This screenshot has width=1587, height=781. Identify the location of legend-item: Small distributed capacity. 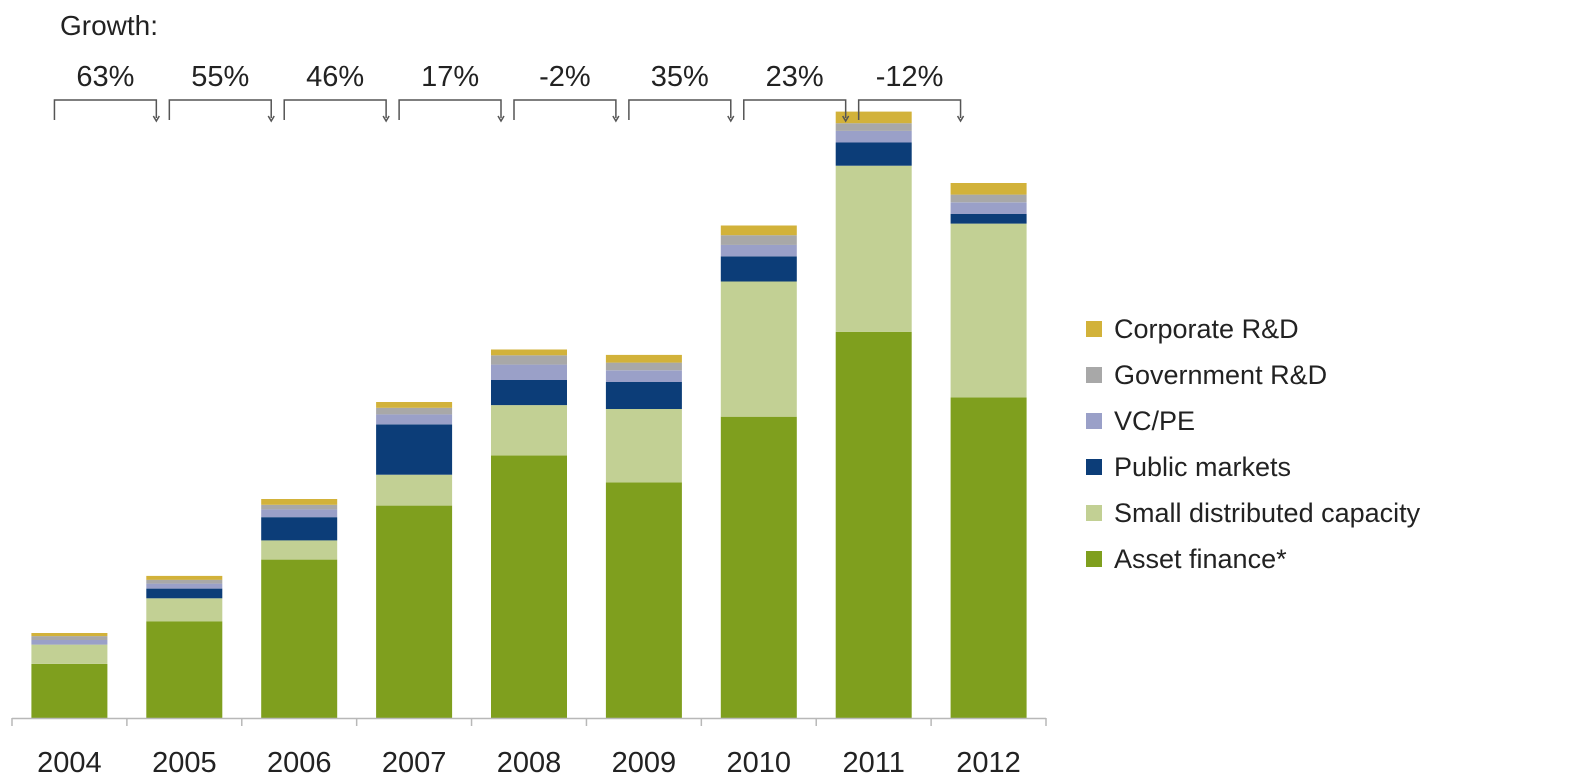
(1253, 513).